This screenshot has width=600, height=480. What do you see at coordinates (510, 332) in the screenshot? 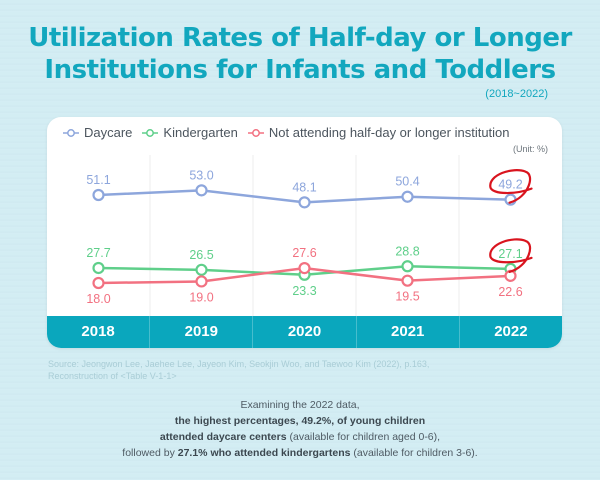
I see `x-tick-label: 2022` at bounding box center [510, 332].